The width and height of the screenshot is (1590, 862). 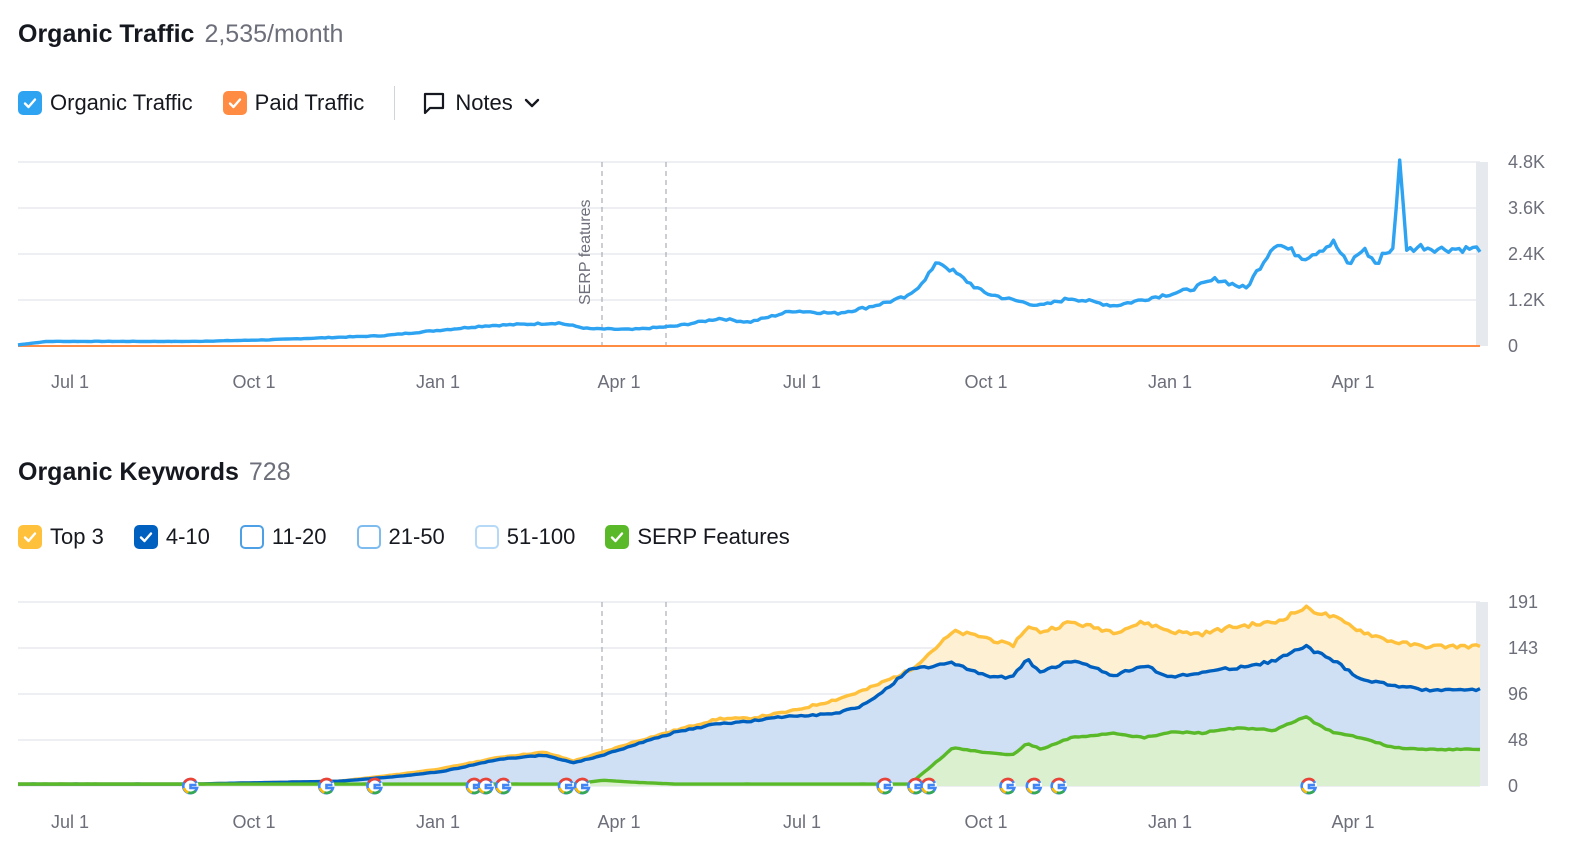 I want to click on legend-label: Paid Traffic, so click(x=309, y=102).